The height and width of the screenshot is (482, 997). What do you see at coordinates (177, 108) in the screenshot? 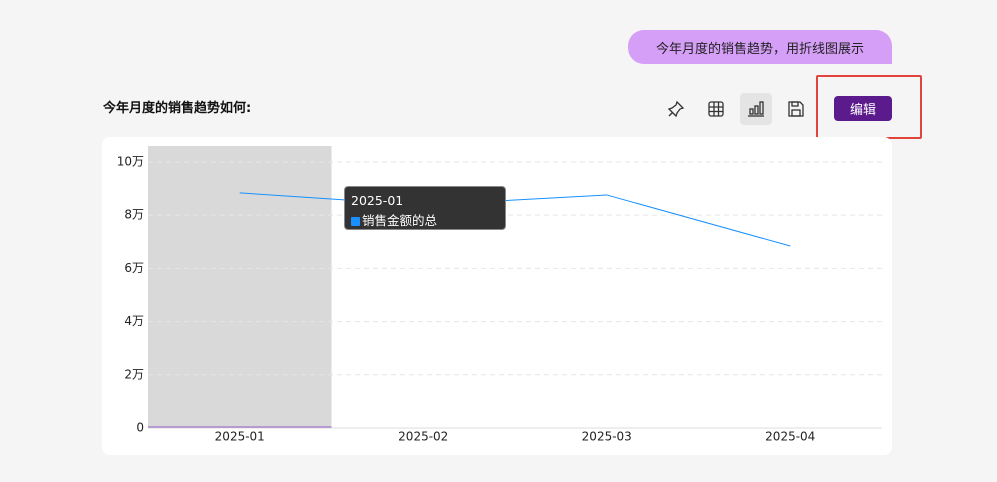
I see `question-title: 今年月度的销售趋势如何:` at bounding box center [177, 108].